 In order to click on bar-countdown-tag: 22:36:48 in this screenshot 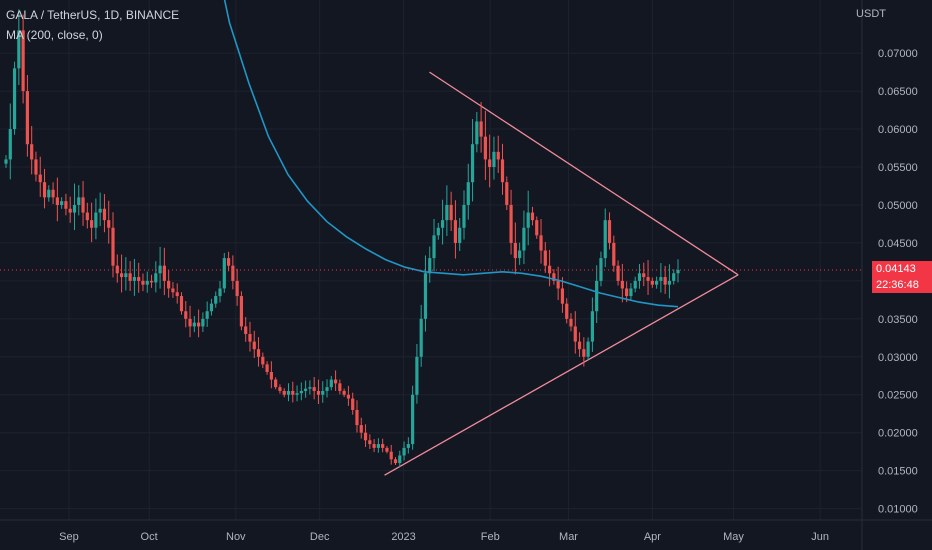, I will do `click(902, 285)`.